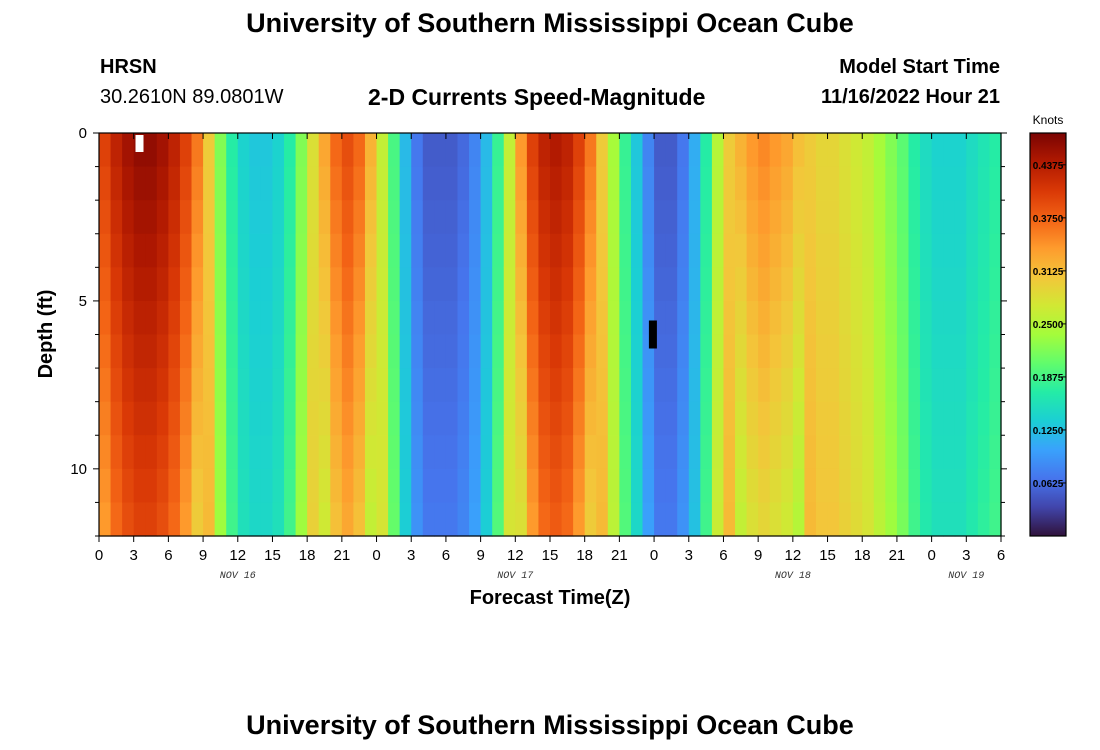 The height and width of the screenshot is (750, 1100). What do you see at coordinates (1048, 219) in the screenshot?
I see `colorbar-tick-label: 0.3750` at bounding box center [1048, 219].